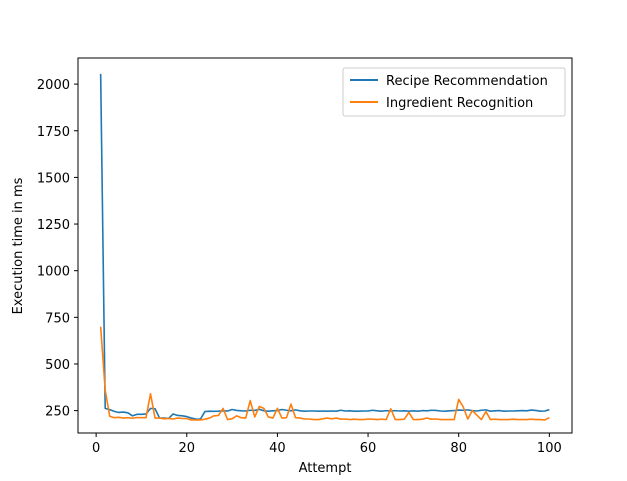  What do you see at coordinates (467, 81) in the screenshot?
I see `legend-label-recipe-recommendation: Recipe Recommendation` at bounding box center [467, 81].